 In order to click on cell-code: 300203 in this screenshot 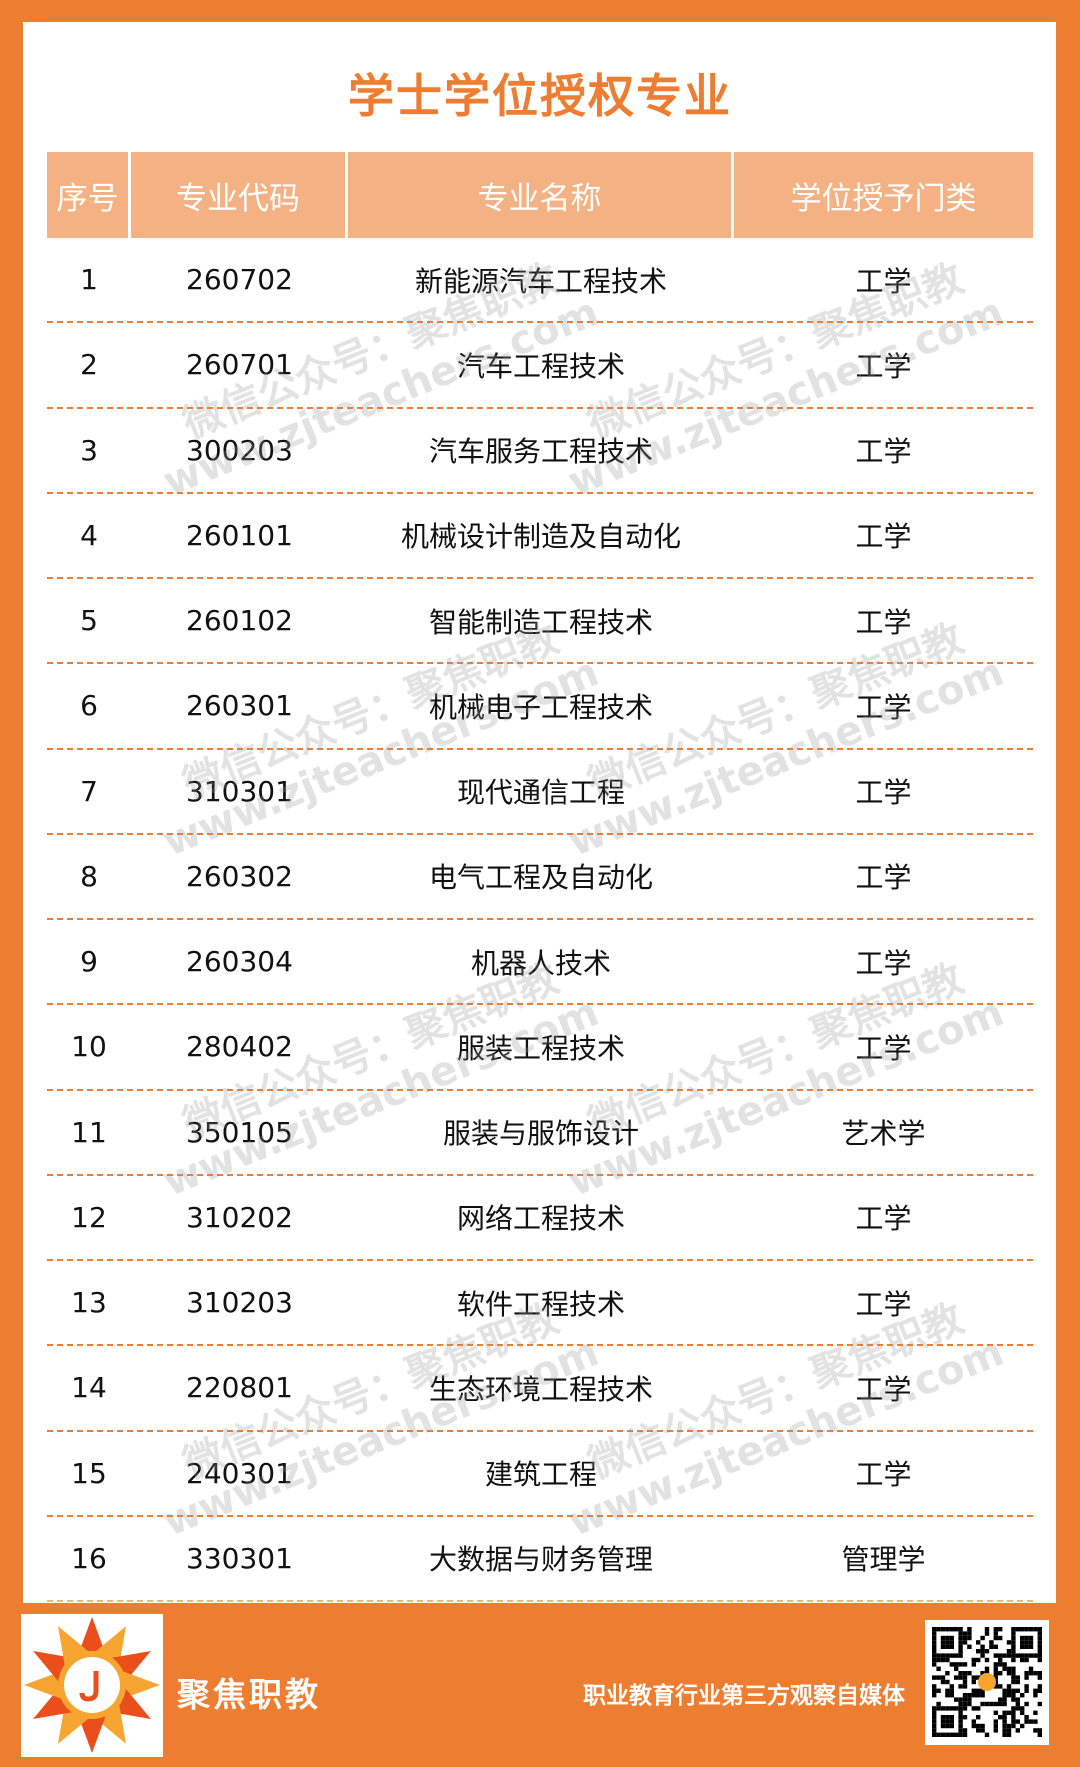, I will do `click(239, 450)`.